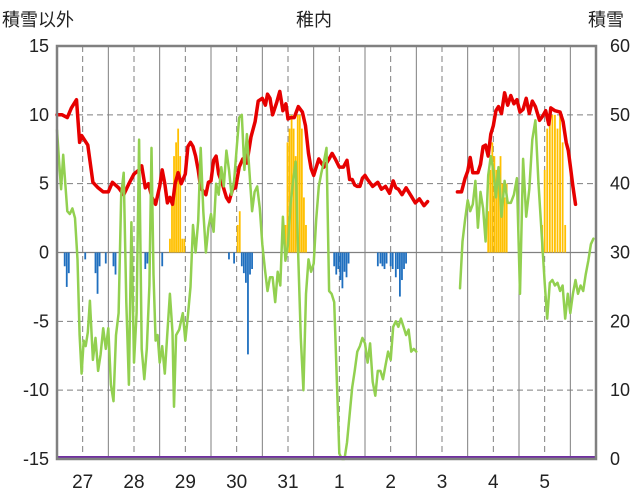  I want to click on left-y-tick-label: 15, so click(39, 46).